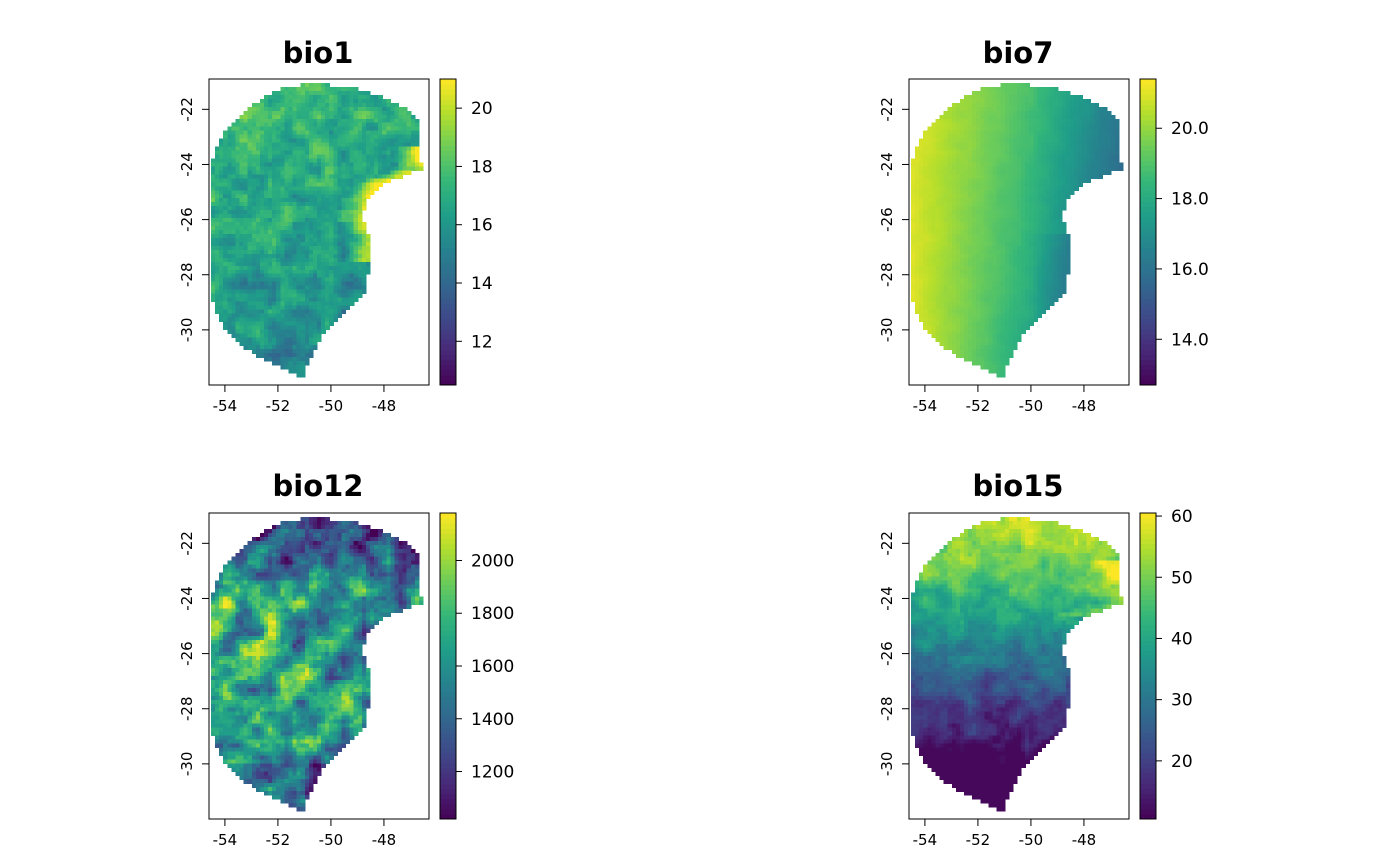 The height and width of the screenshot is (866, 1400). I want to click on colorbar-tick-label: 18, so click(482, 167).